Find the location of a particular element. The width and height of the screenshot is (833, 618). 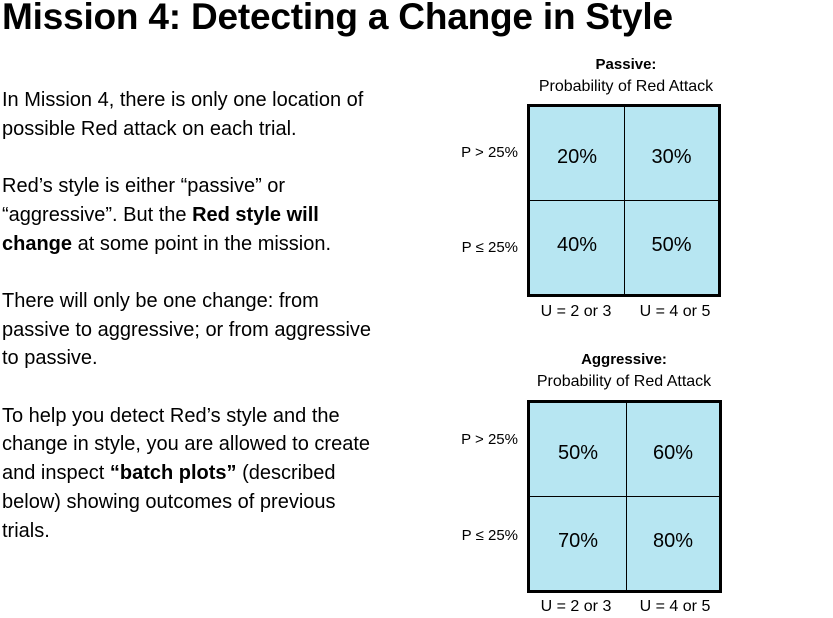

aggressive-cell: 80% is located at coordinates (673, 540).